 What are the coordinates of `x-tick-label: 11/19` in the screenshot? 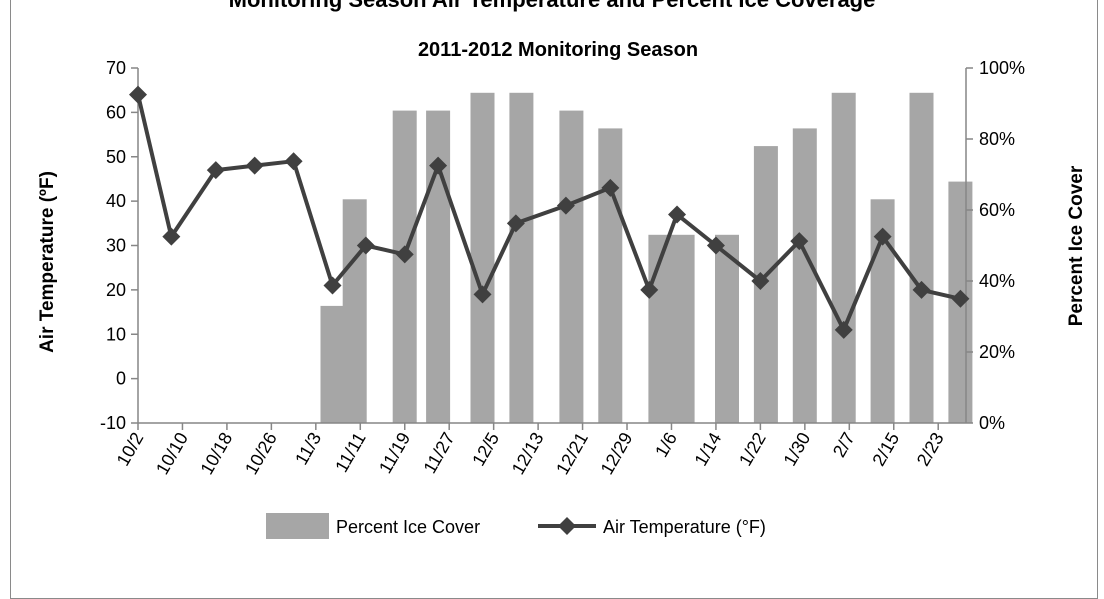 It's located at (394, 453).